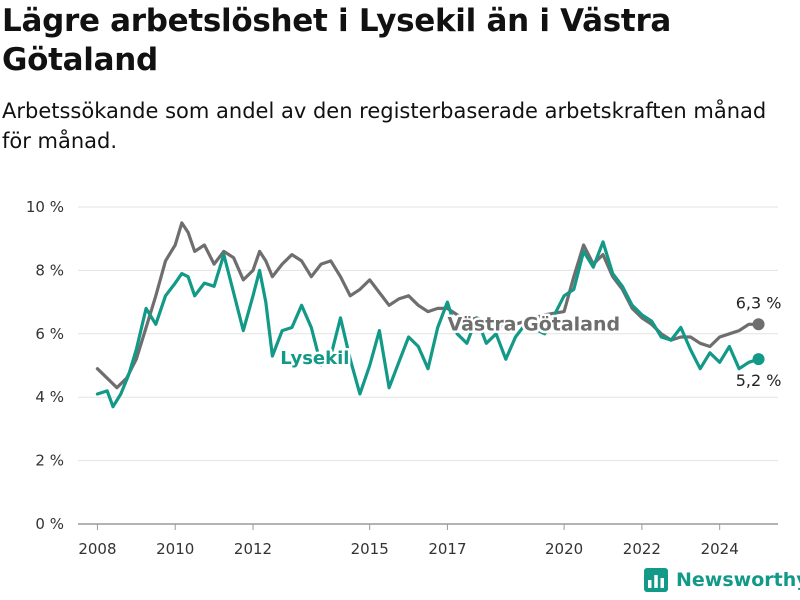 Image resolution: width=800 pixels, height=600 pixels. I want to click on y-tick-label: 2 %, so click(49, 461).